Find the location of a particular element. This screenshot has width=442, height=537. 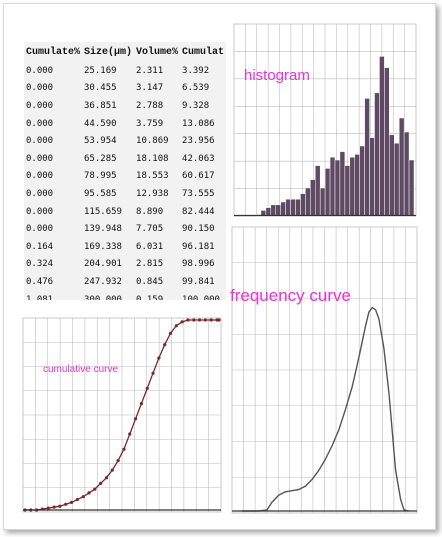

table-header-row: Cumulate% Size(μm) Volume% Cumulat is located at coordinates (125, 52).